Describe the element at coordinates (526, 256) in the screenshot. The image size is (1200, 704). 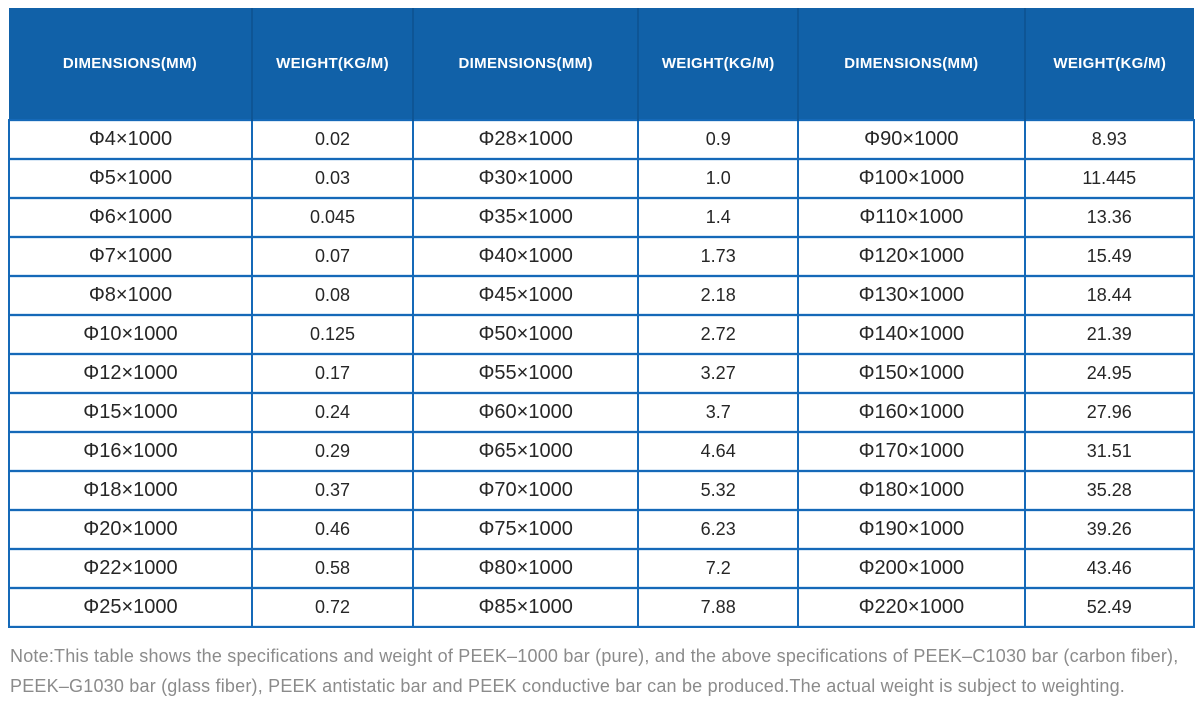
I see `dimension-cell: Φ40×1000` at that location.